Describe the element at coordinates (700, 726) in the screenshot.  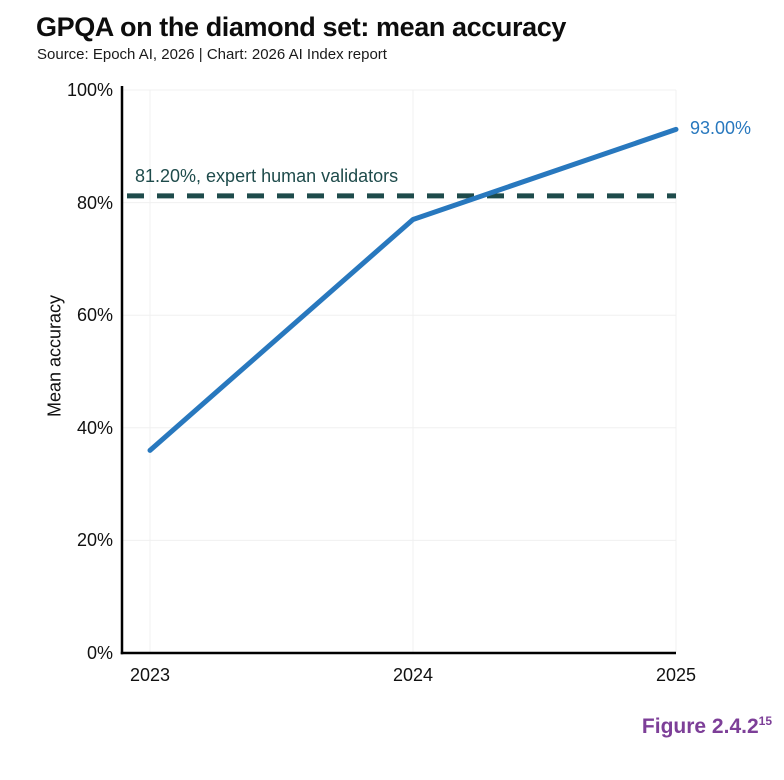
I see `figure-number-text: Figure 2.4.2` at that location.